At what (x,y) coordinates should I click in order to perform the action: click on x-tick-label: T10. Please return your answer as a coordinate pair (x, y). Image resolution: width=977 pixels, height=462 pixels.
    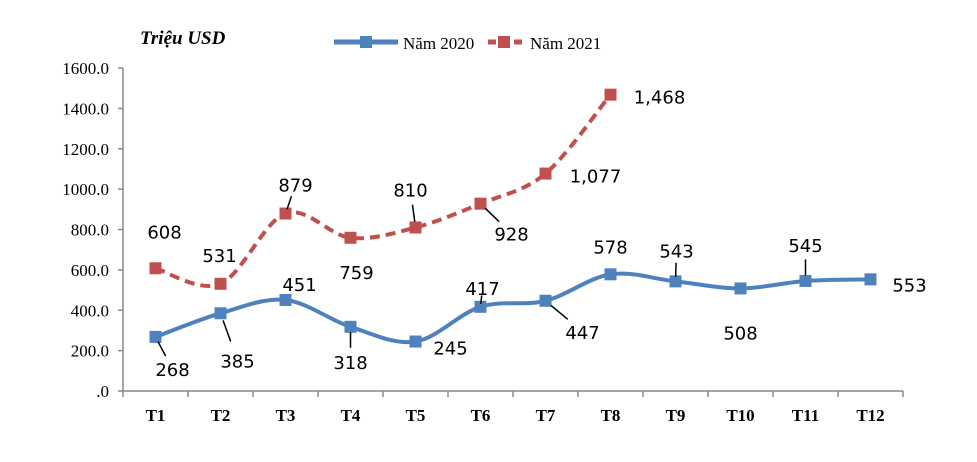
    Looking at the image, I should click on (740, 415).